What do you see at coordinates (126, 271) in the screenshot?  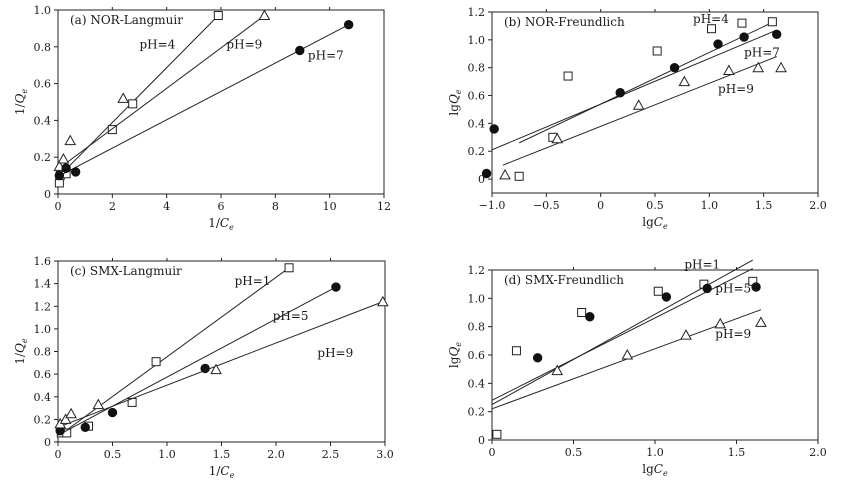 I see `panel-title: (c) SMX-Langmuir` at bounding box center [126, 271].